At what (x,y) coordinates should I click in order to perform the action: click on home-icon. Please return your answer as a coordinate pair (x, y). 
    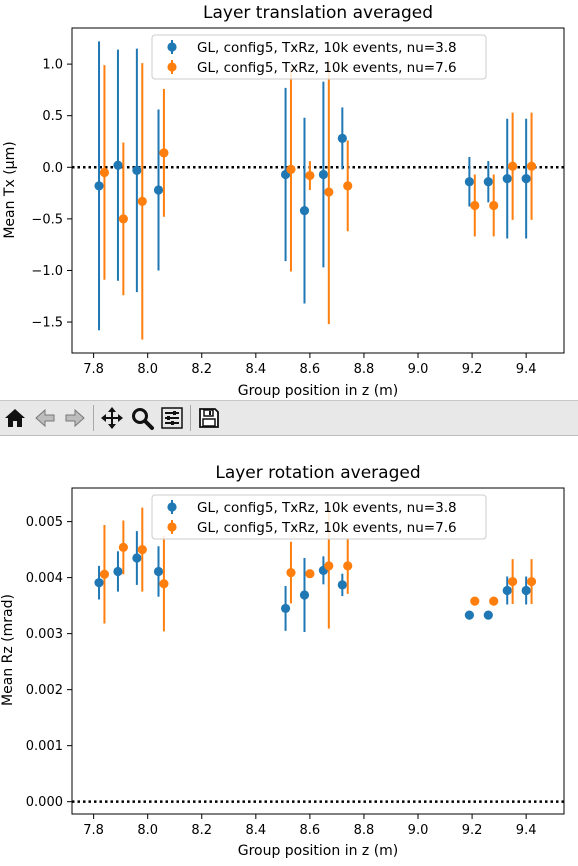
    Looking at the image, I should click on (15, 418).